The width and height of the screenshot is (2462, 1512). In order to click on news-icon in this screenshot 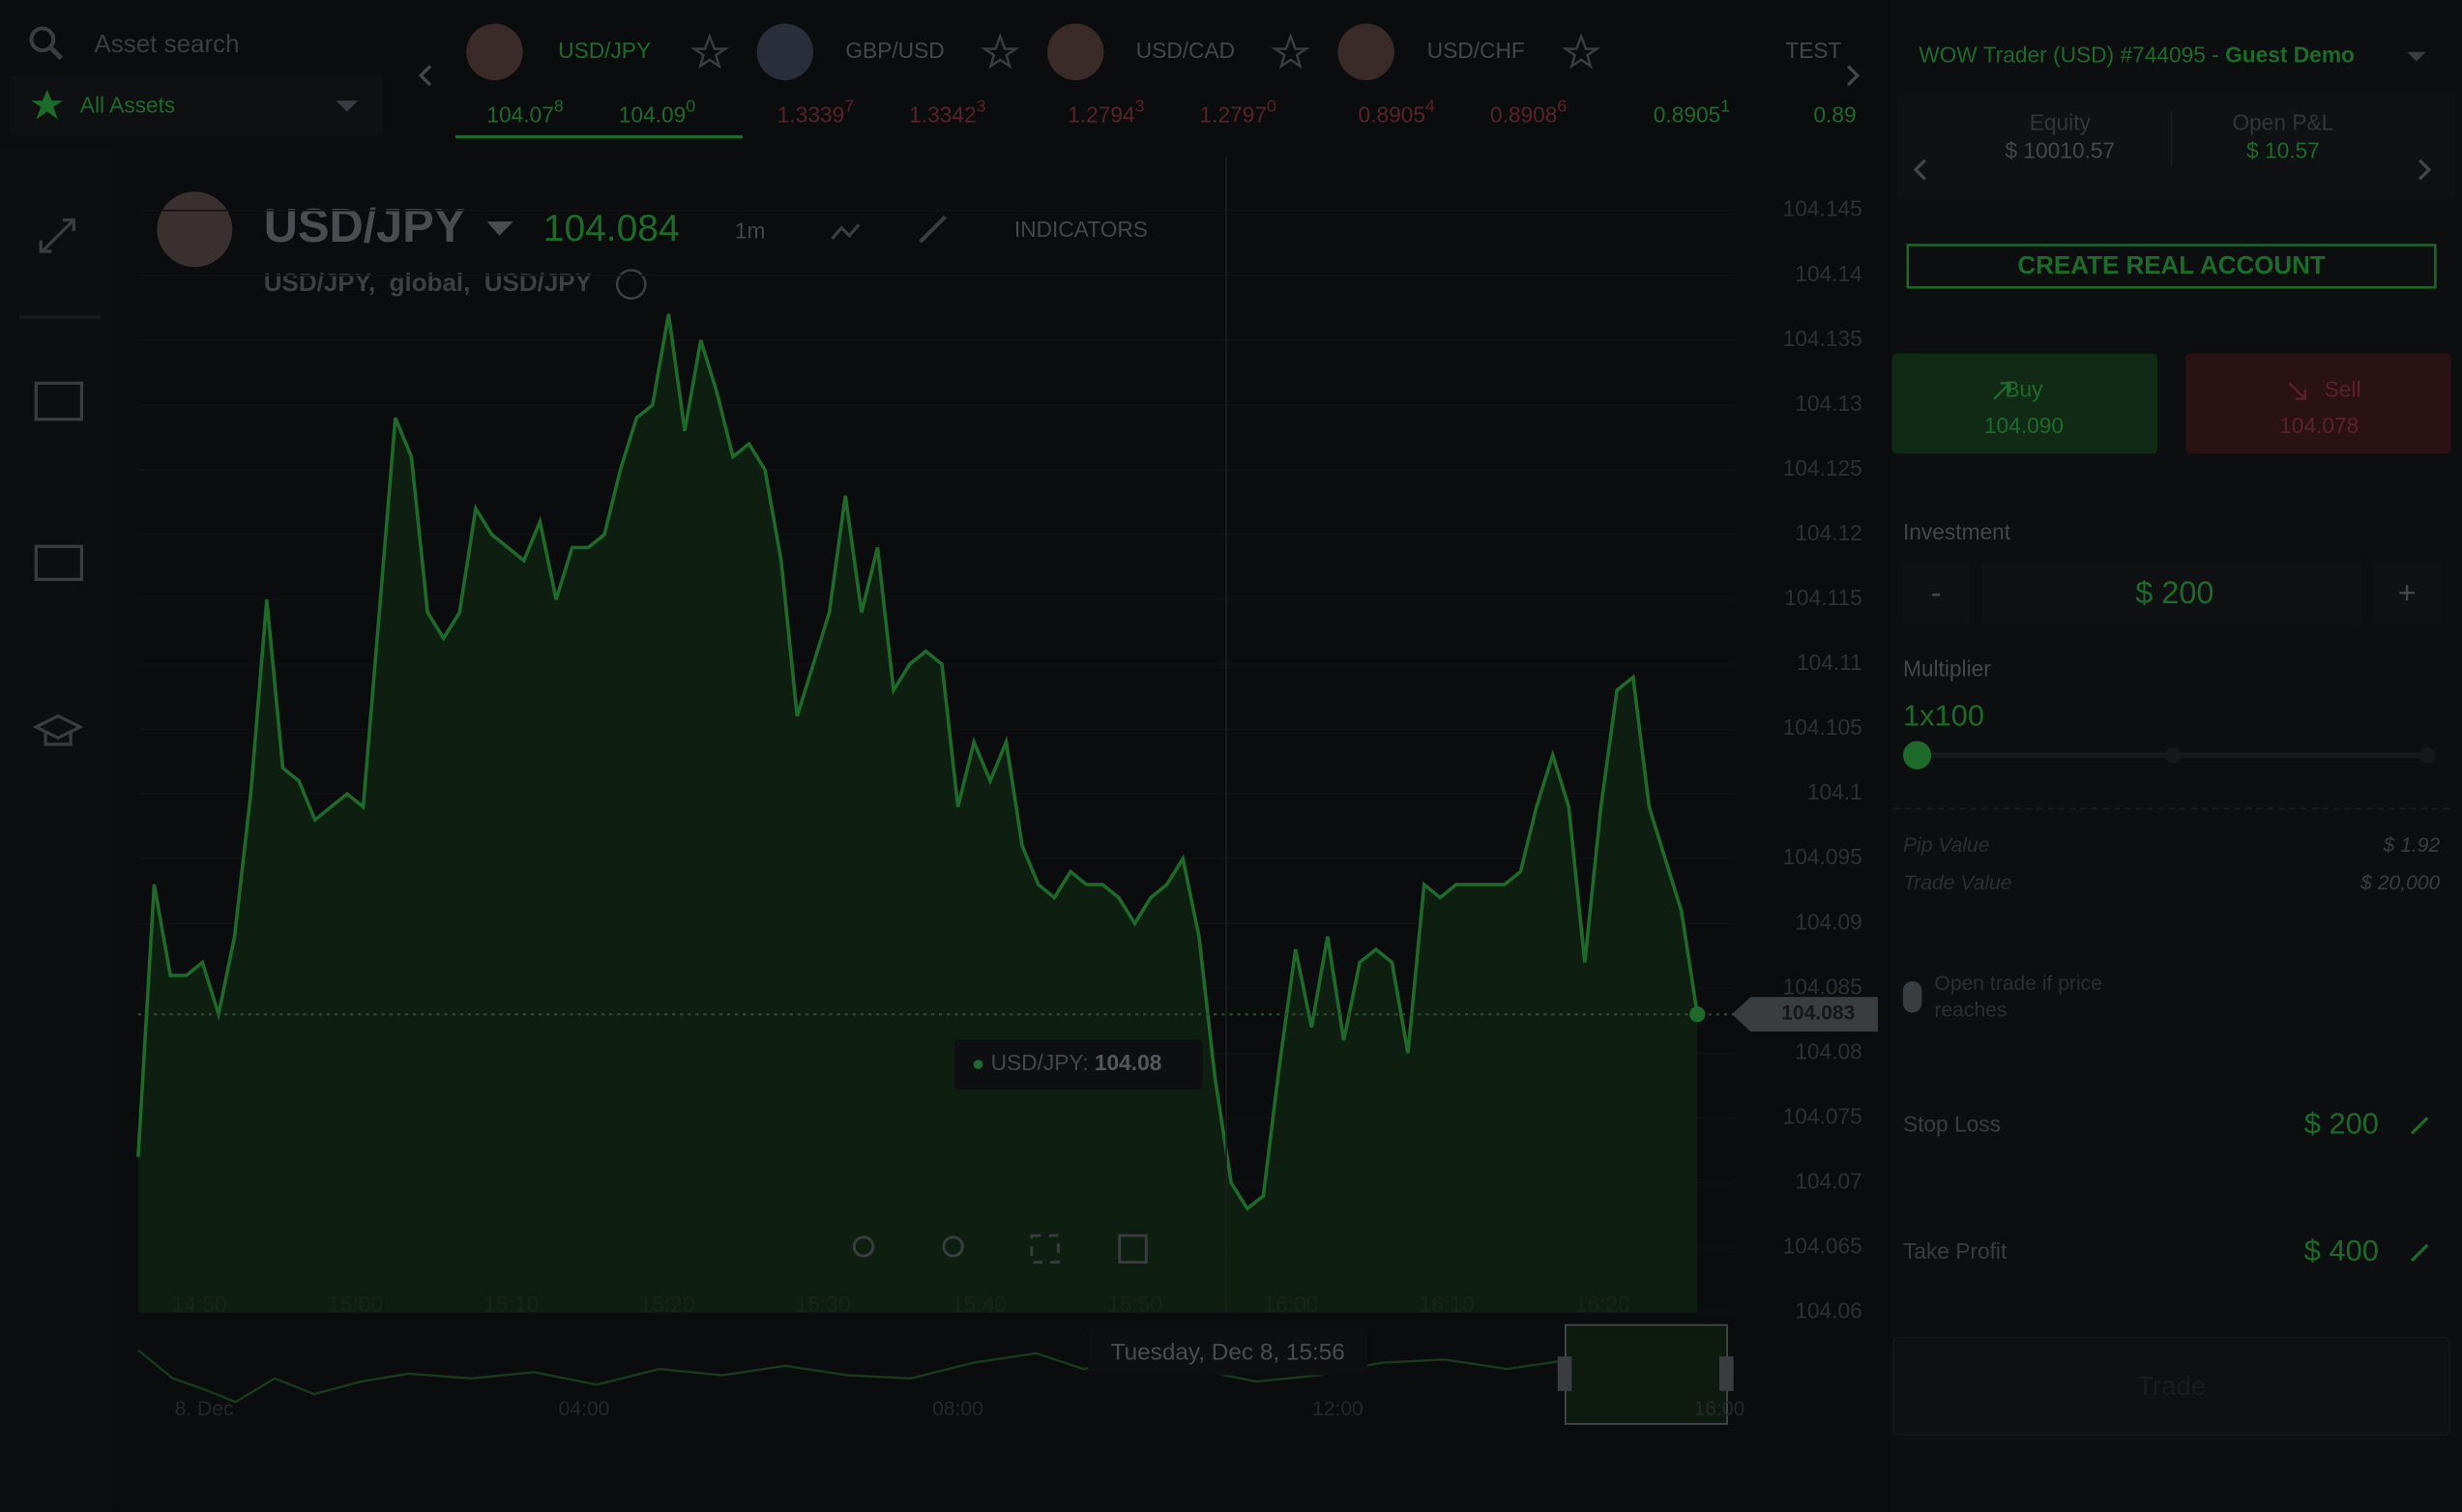, I will do `click(59, 401)`.